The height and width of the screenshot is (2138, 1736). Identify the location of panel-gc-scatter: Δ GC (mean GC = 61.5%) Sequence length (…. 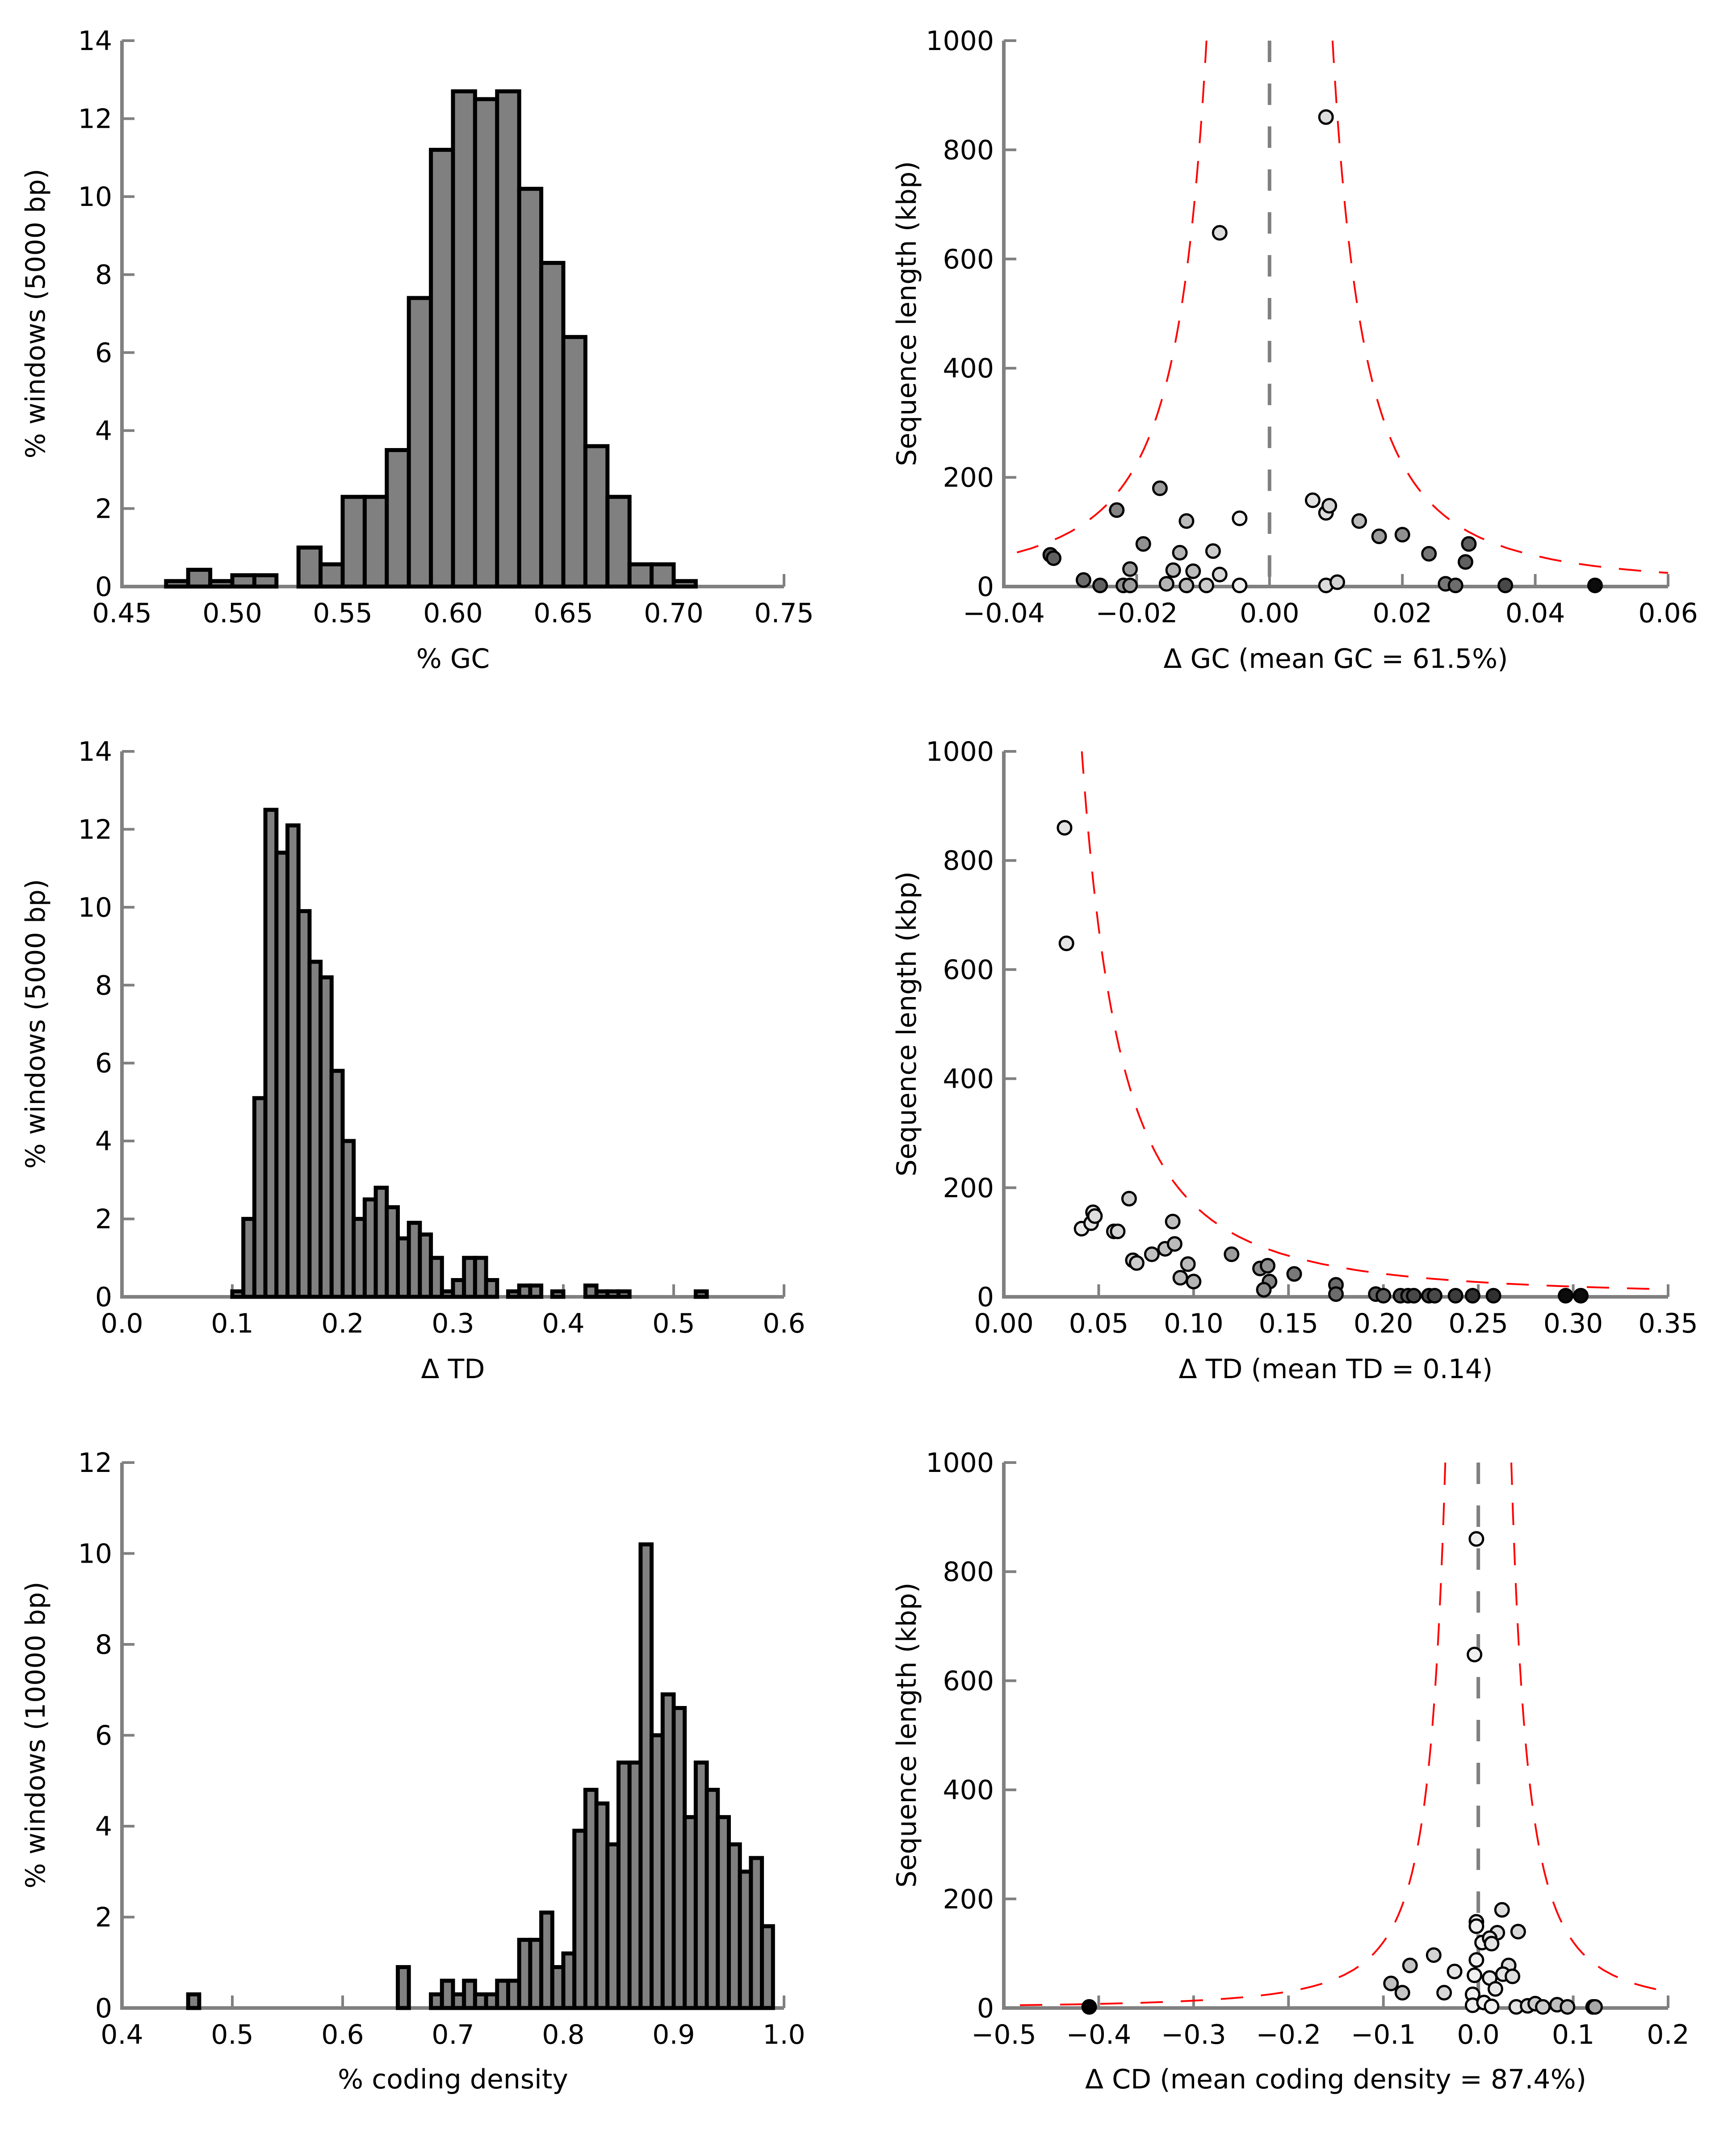
(1294, 350).